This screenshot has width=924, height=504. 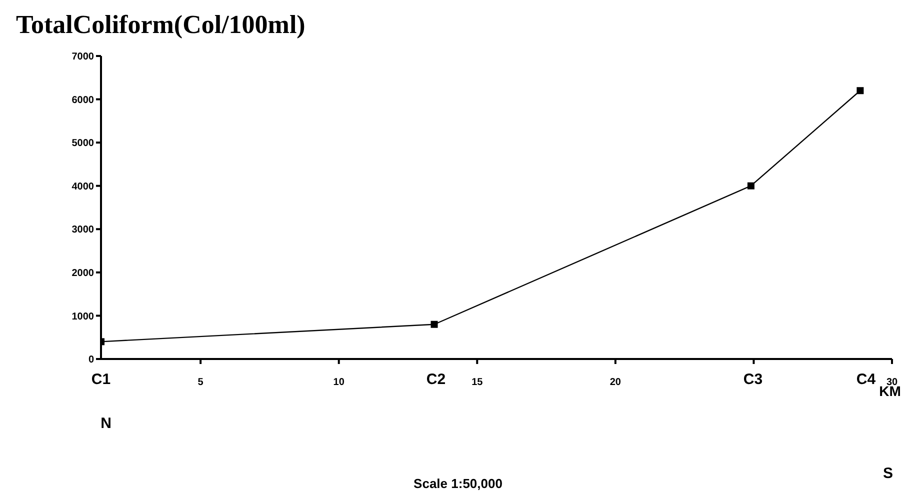 What do you see at coordinates (83, 100) in the screenshot?
I see `y-tick-label: 6000` at bounding box center [83, 100].